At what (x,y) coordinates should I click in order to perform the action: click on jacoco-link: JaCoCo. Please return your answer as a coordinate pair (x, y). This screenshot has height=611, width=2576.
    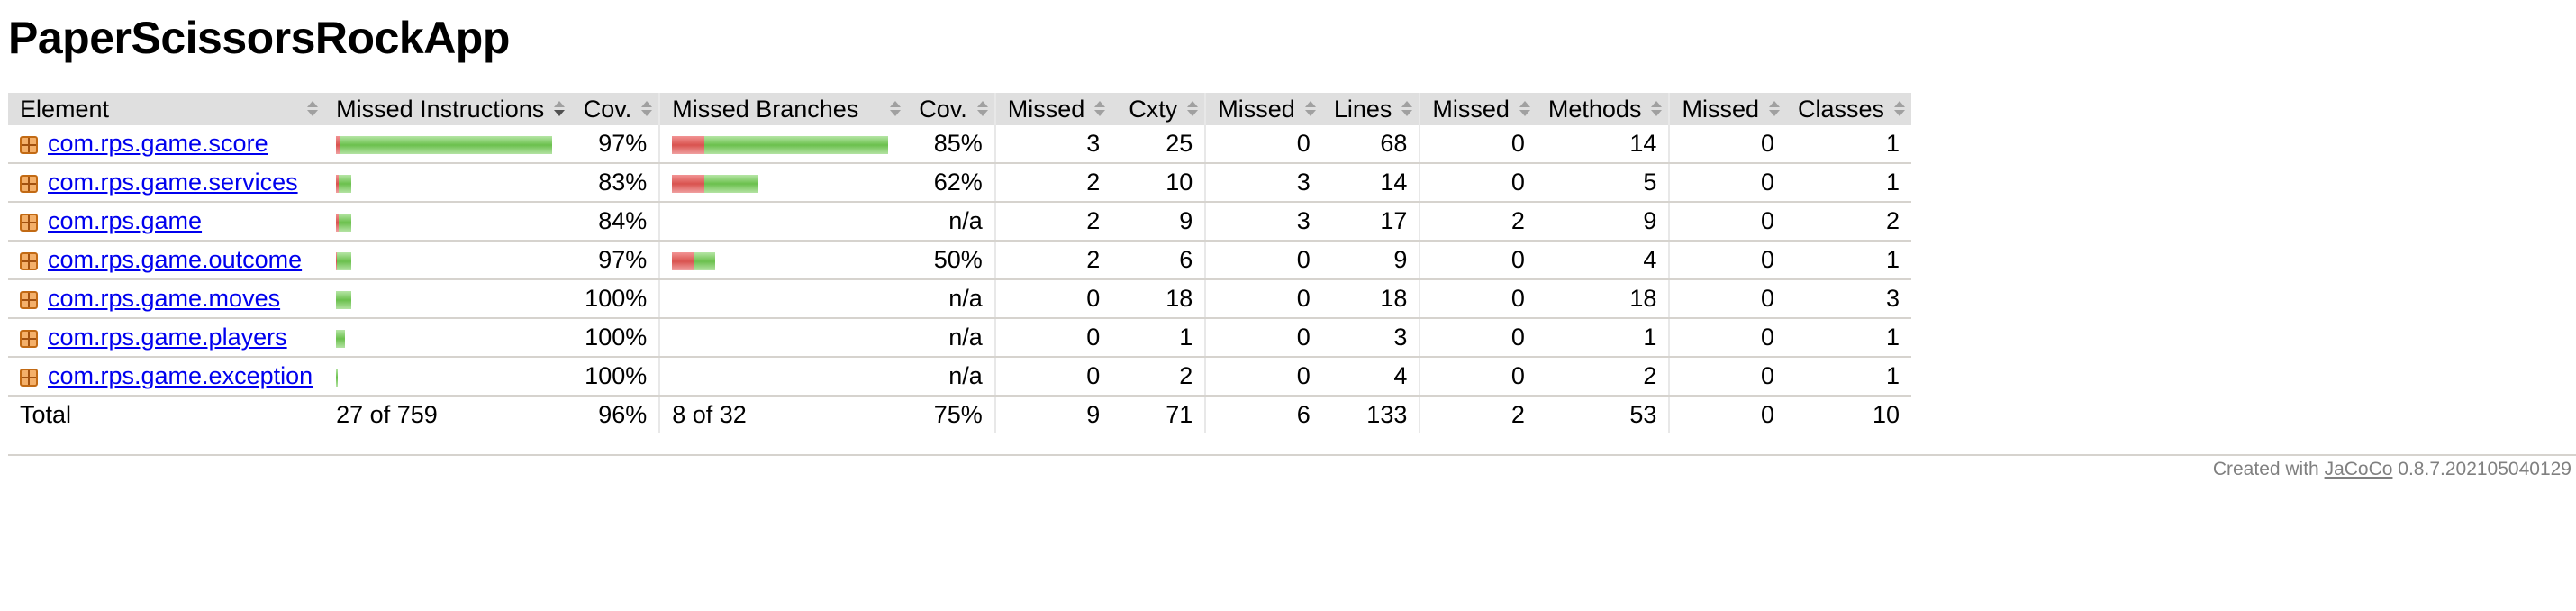
    Looking at the image, I should click on (2358, 469).